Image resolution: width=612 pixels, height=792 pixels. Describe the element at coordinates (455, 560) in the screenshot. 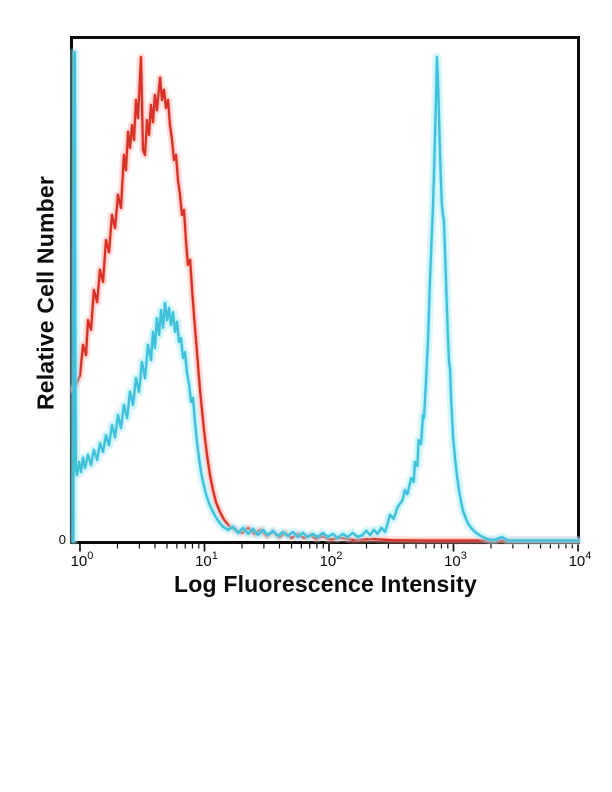

I see `x-tick-label: 10³` at that location.